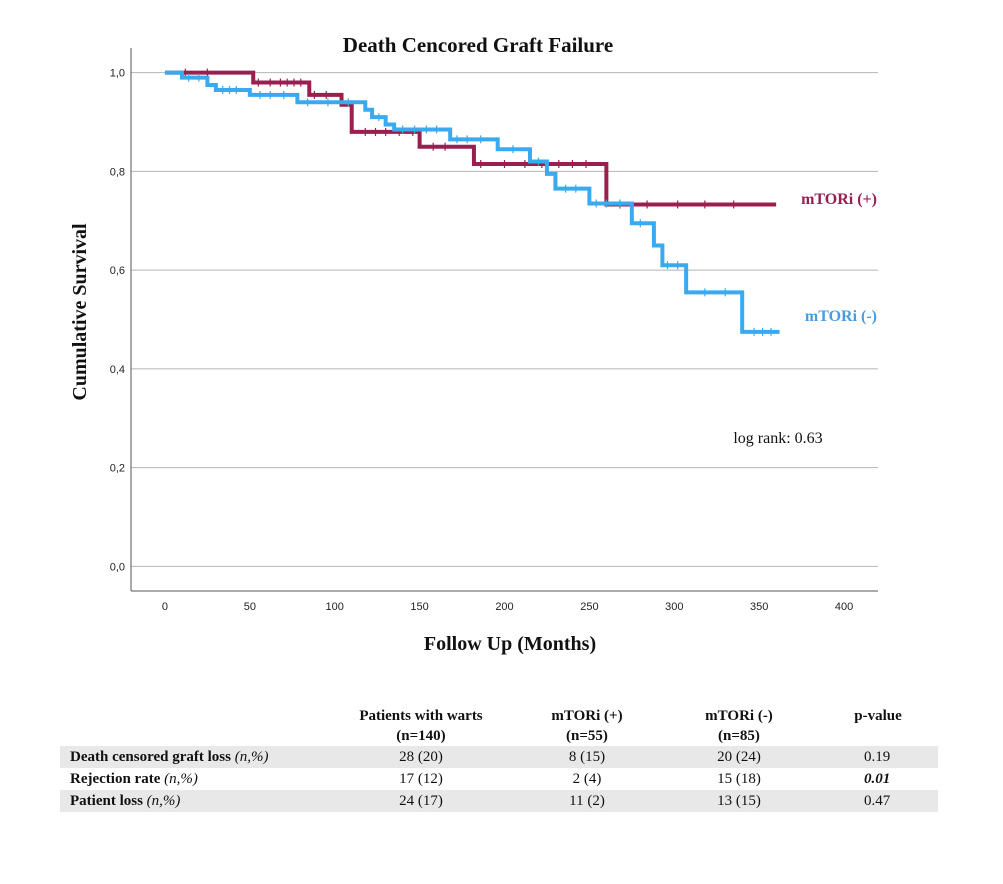 The image size is (1003, 884). What do you see at coordinates (421, 757) in the screenshot?
I see `cell-warts: 28 (20)` at bounding box center [421, 757].